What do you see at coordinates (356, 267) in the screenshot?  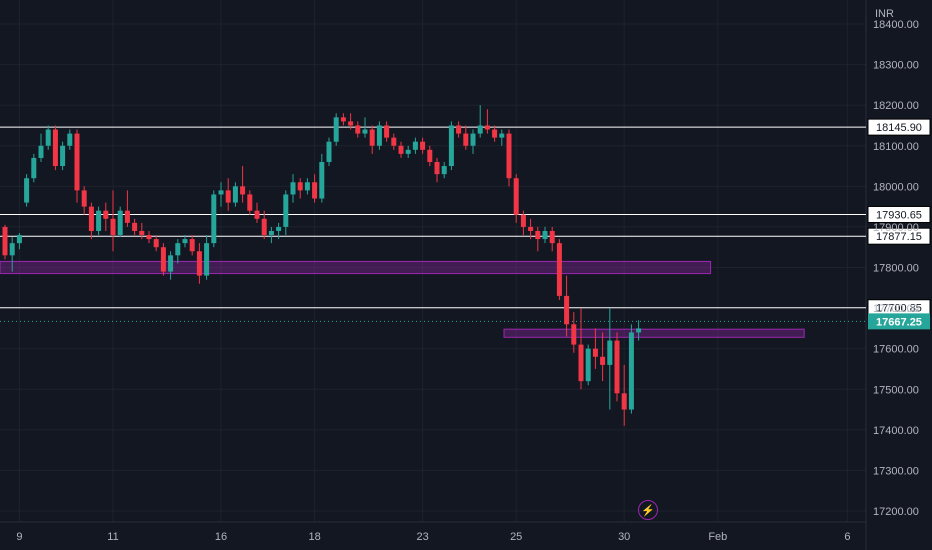 I see `price-zone` at bounding box center [356, 267].